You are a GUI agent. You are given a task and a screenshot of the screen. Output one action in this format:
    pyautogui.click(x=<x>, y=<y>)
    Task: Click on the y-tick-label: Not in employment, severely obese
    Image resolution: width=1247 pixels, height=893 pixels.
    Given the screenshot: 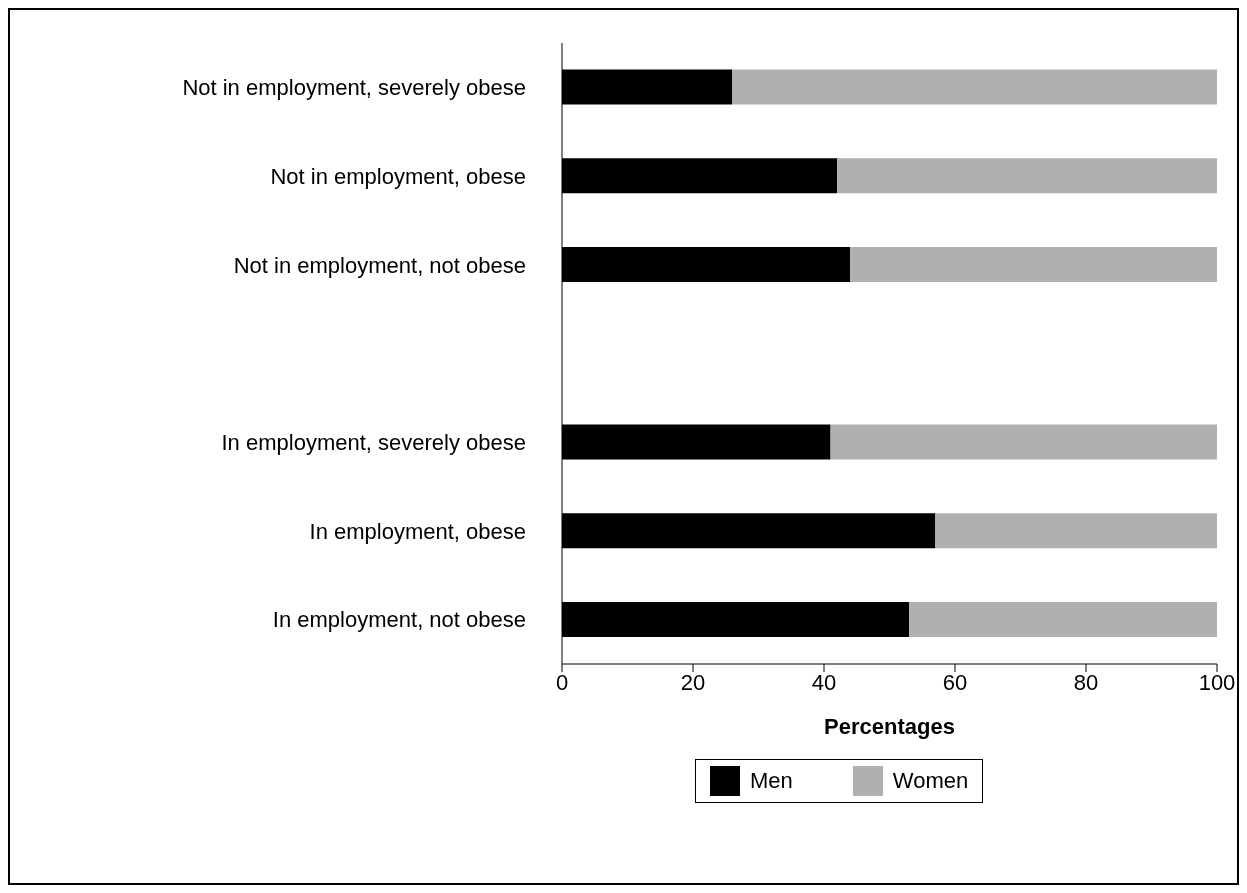 What is the action you would take?
    pyautogui.click(x=354, y=88)
    